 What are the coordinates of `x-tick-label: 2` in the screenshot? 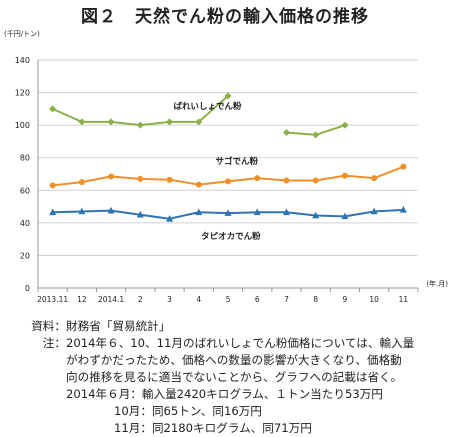 It's located at (140, 299).